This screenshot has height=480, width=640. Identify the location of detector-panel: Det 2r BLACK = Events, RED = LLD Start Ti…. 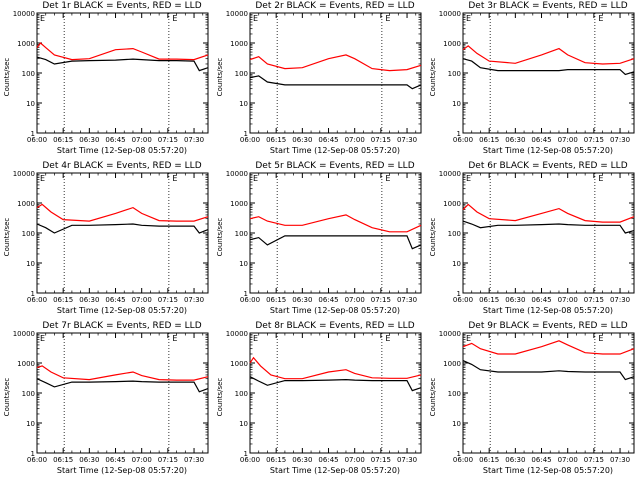
(319, 80).